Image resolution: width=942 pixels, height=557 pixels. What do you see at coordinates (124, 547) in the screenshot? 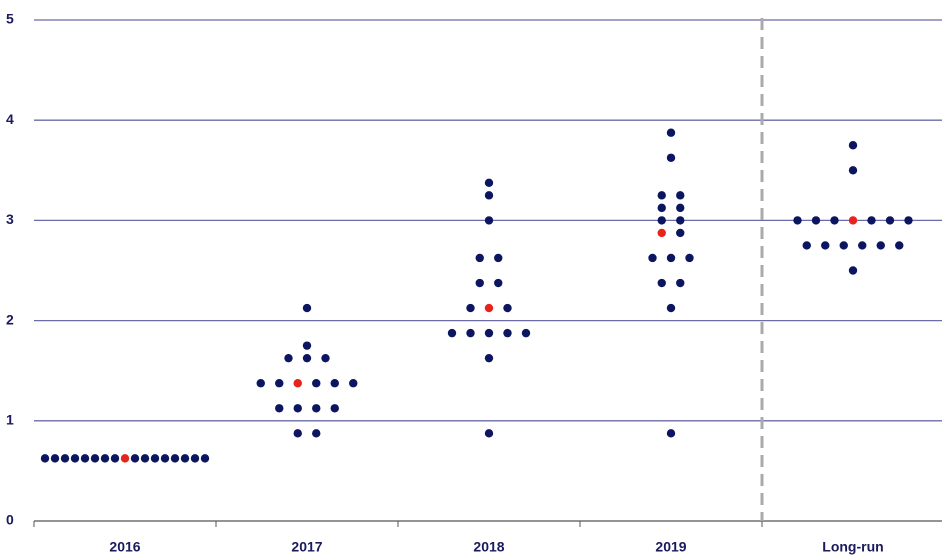
I see `x-tick-label: 2016` at bounding box center [124, 547].